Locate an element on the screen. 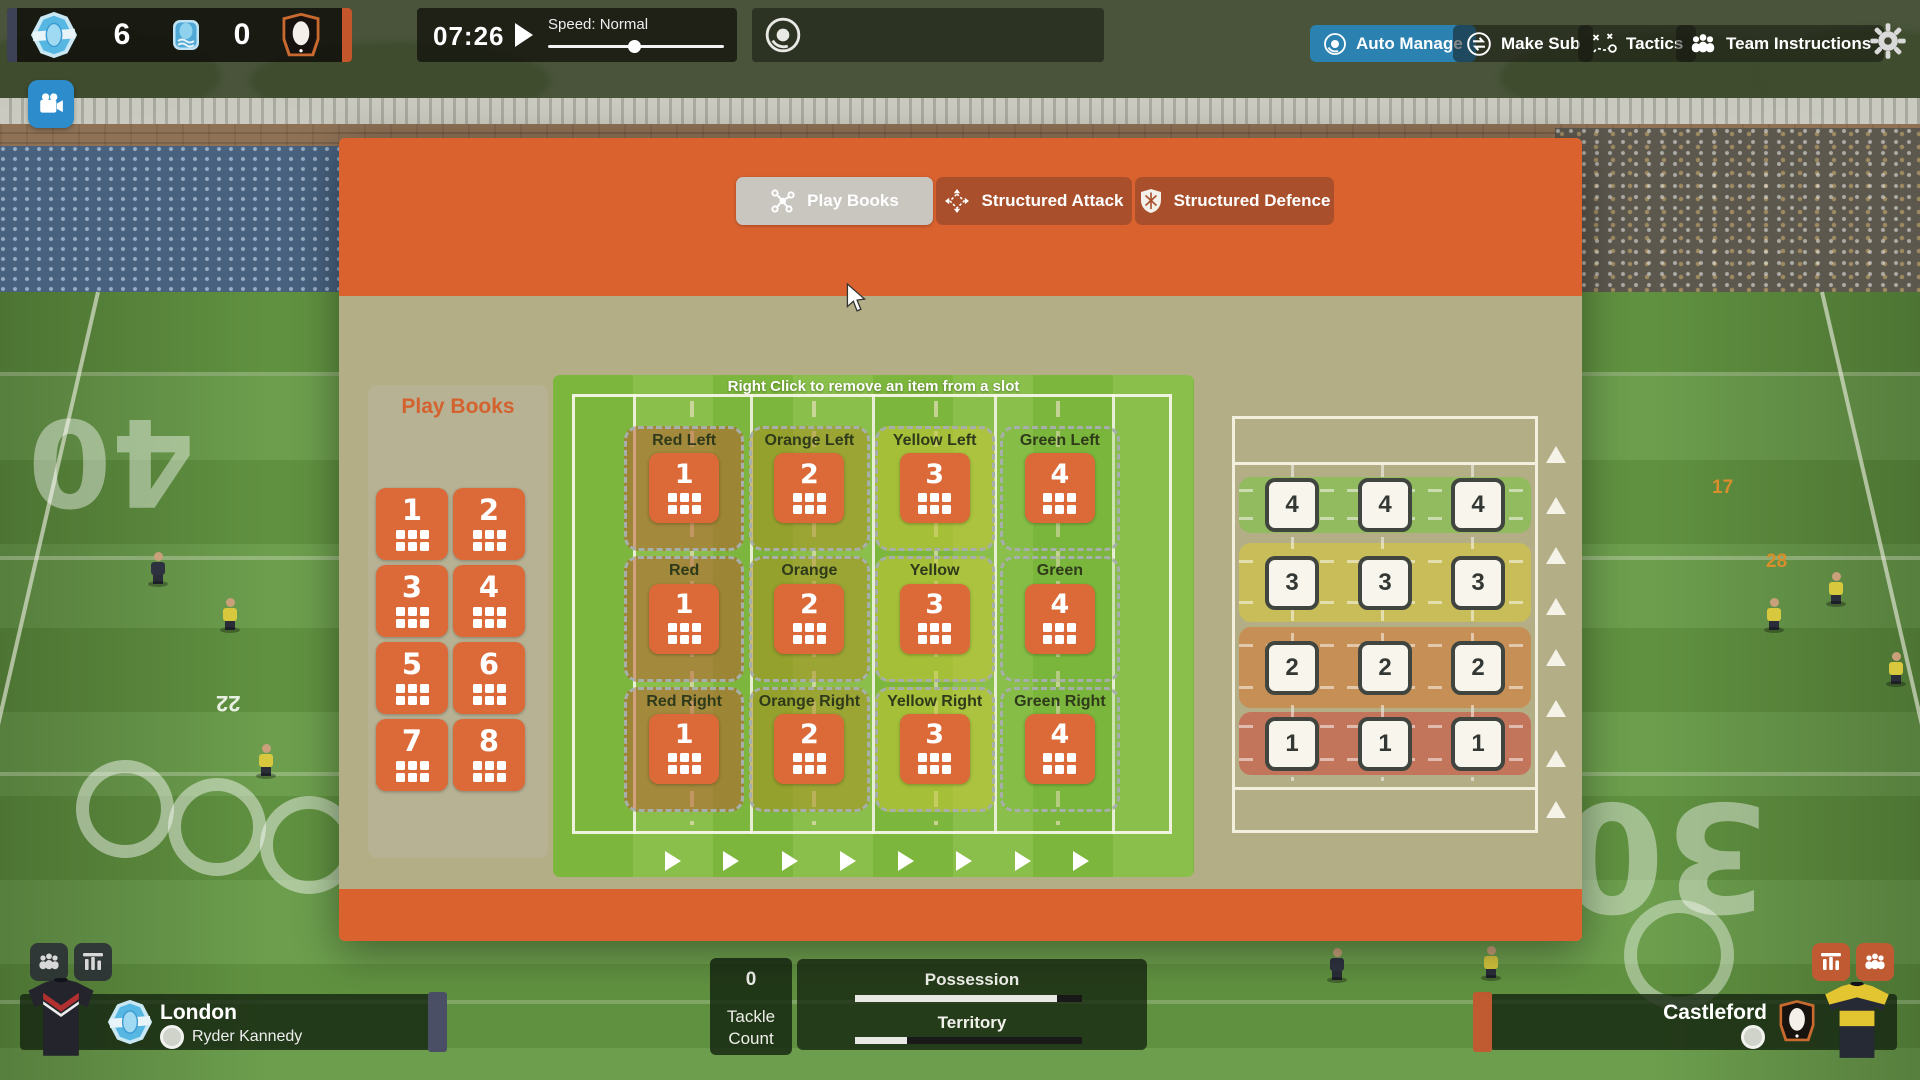 Image resolution: width=1920 pixels, height=1080 pixels. slot-yellow-left: Yellow Left 3 is located at coordinates (934, 489).